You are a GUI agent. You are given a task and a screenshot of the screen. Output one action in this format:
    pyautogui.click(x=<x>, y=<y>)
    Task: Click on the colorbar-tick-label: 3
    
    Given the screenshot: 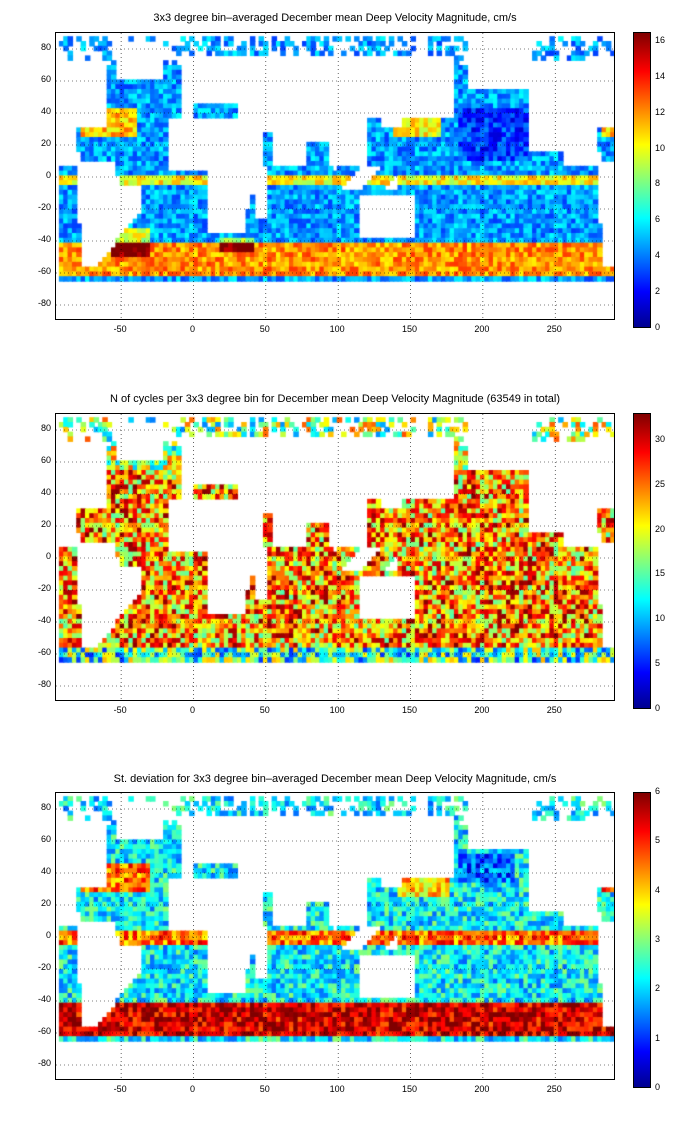 What is the action you would take?
    pyautogui.click(x=658, y=939)
    